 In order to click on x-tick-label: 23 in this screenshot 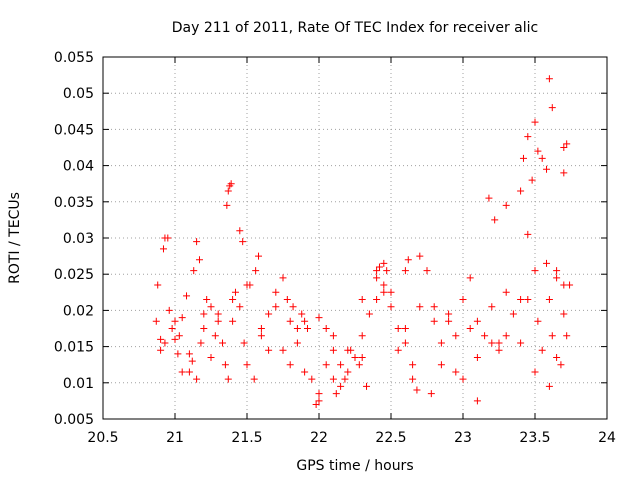, I will do `click(463, 438)`.